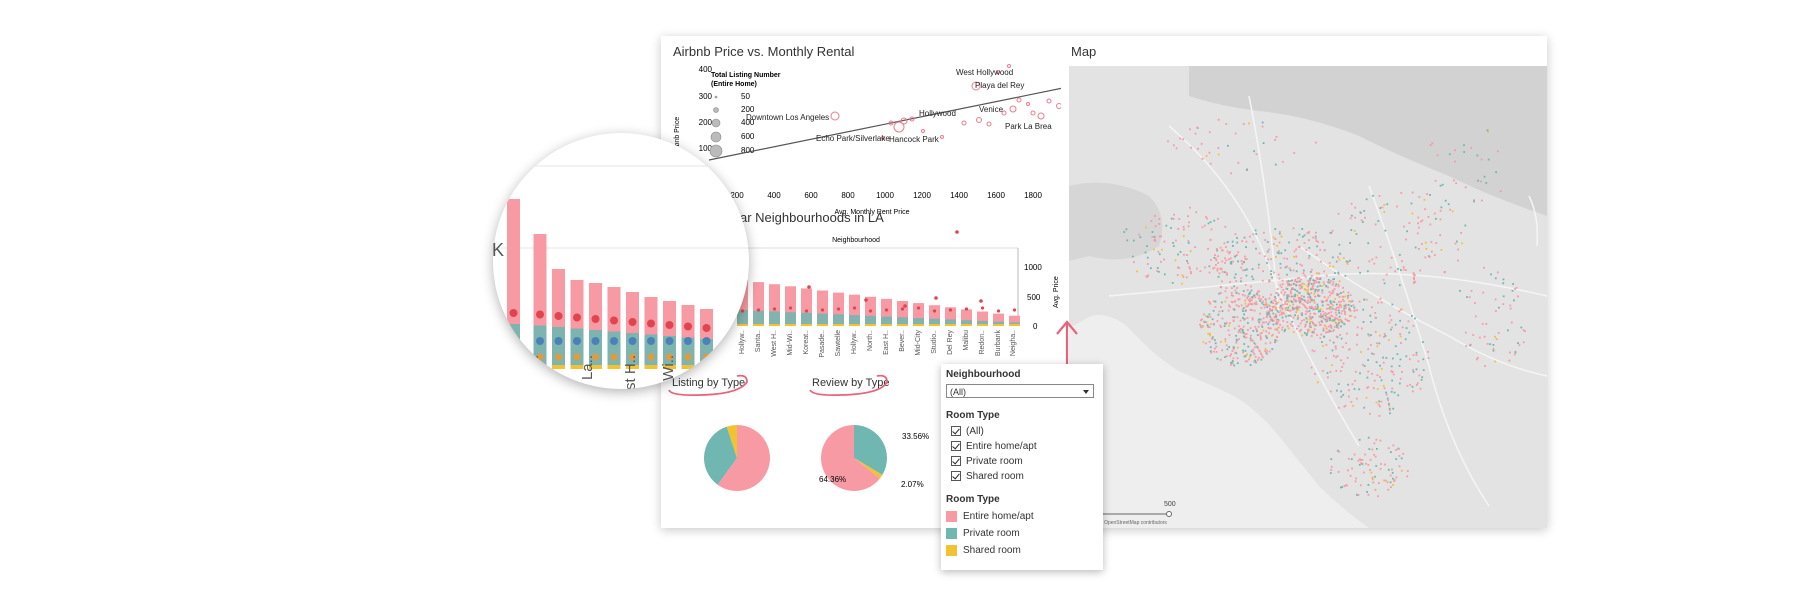 This screenshot has width=1800, height=600. What do you see at coordinates (994, 448) in the screenshot?
I see `room-type-option-entire: Entire home/apt` at bounding box center [994, 448].